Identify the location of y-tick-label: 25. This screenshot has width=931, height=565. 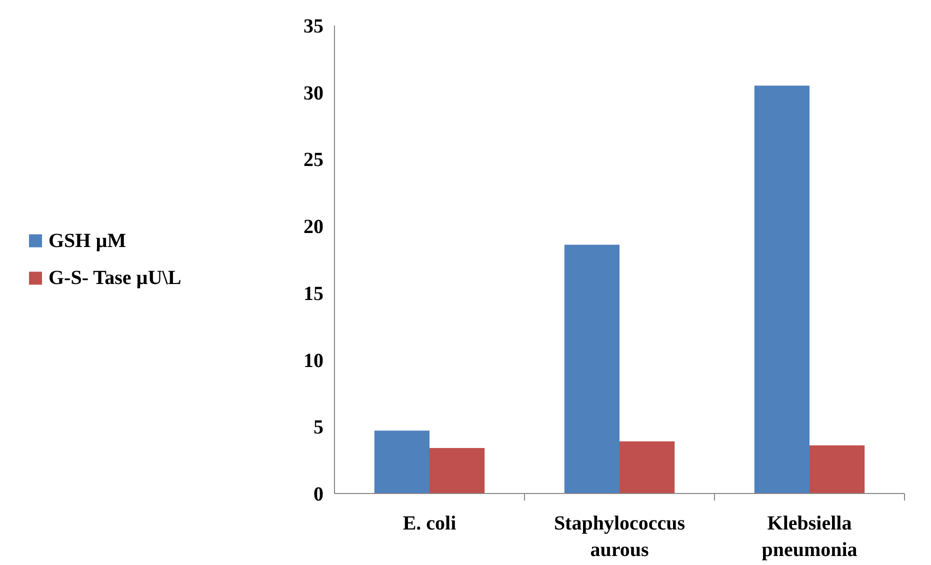
(314, 160).